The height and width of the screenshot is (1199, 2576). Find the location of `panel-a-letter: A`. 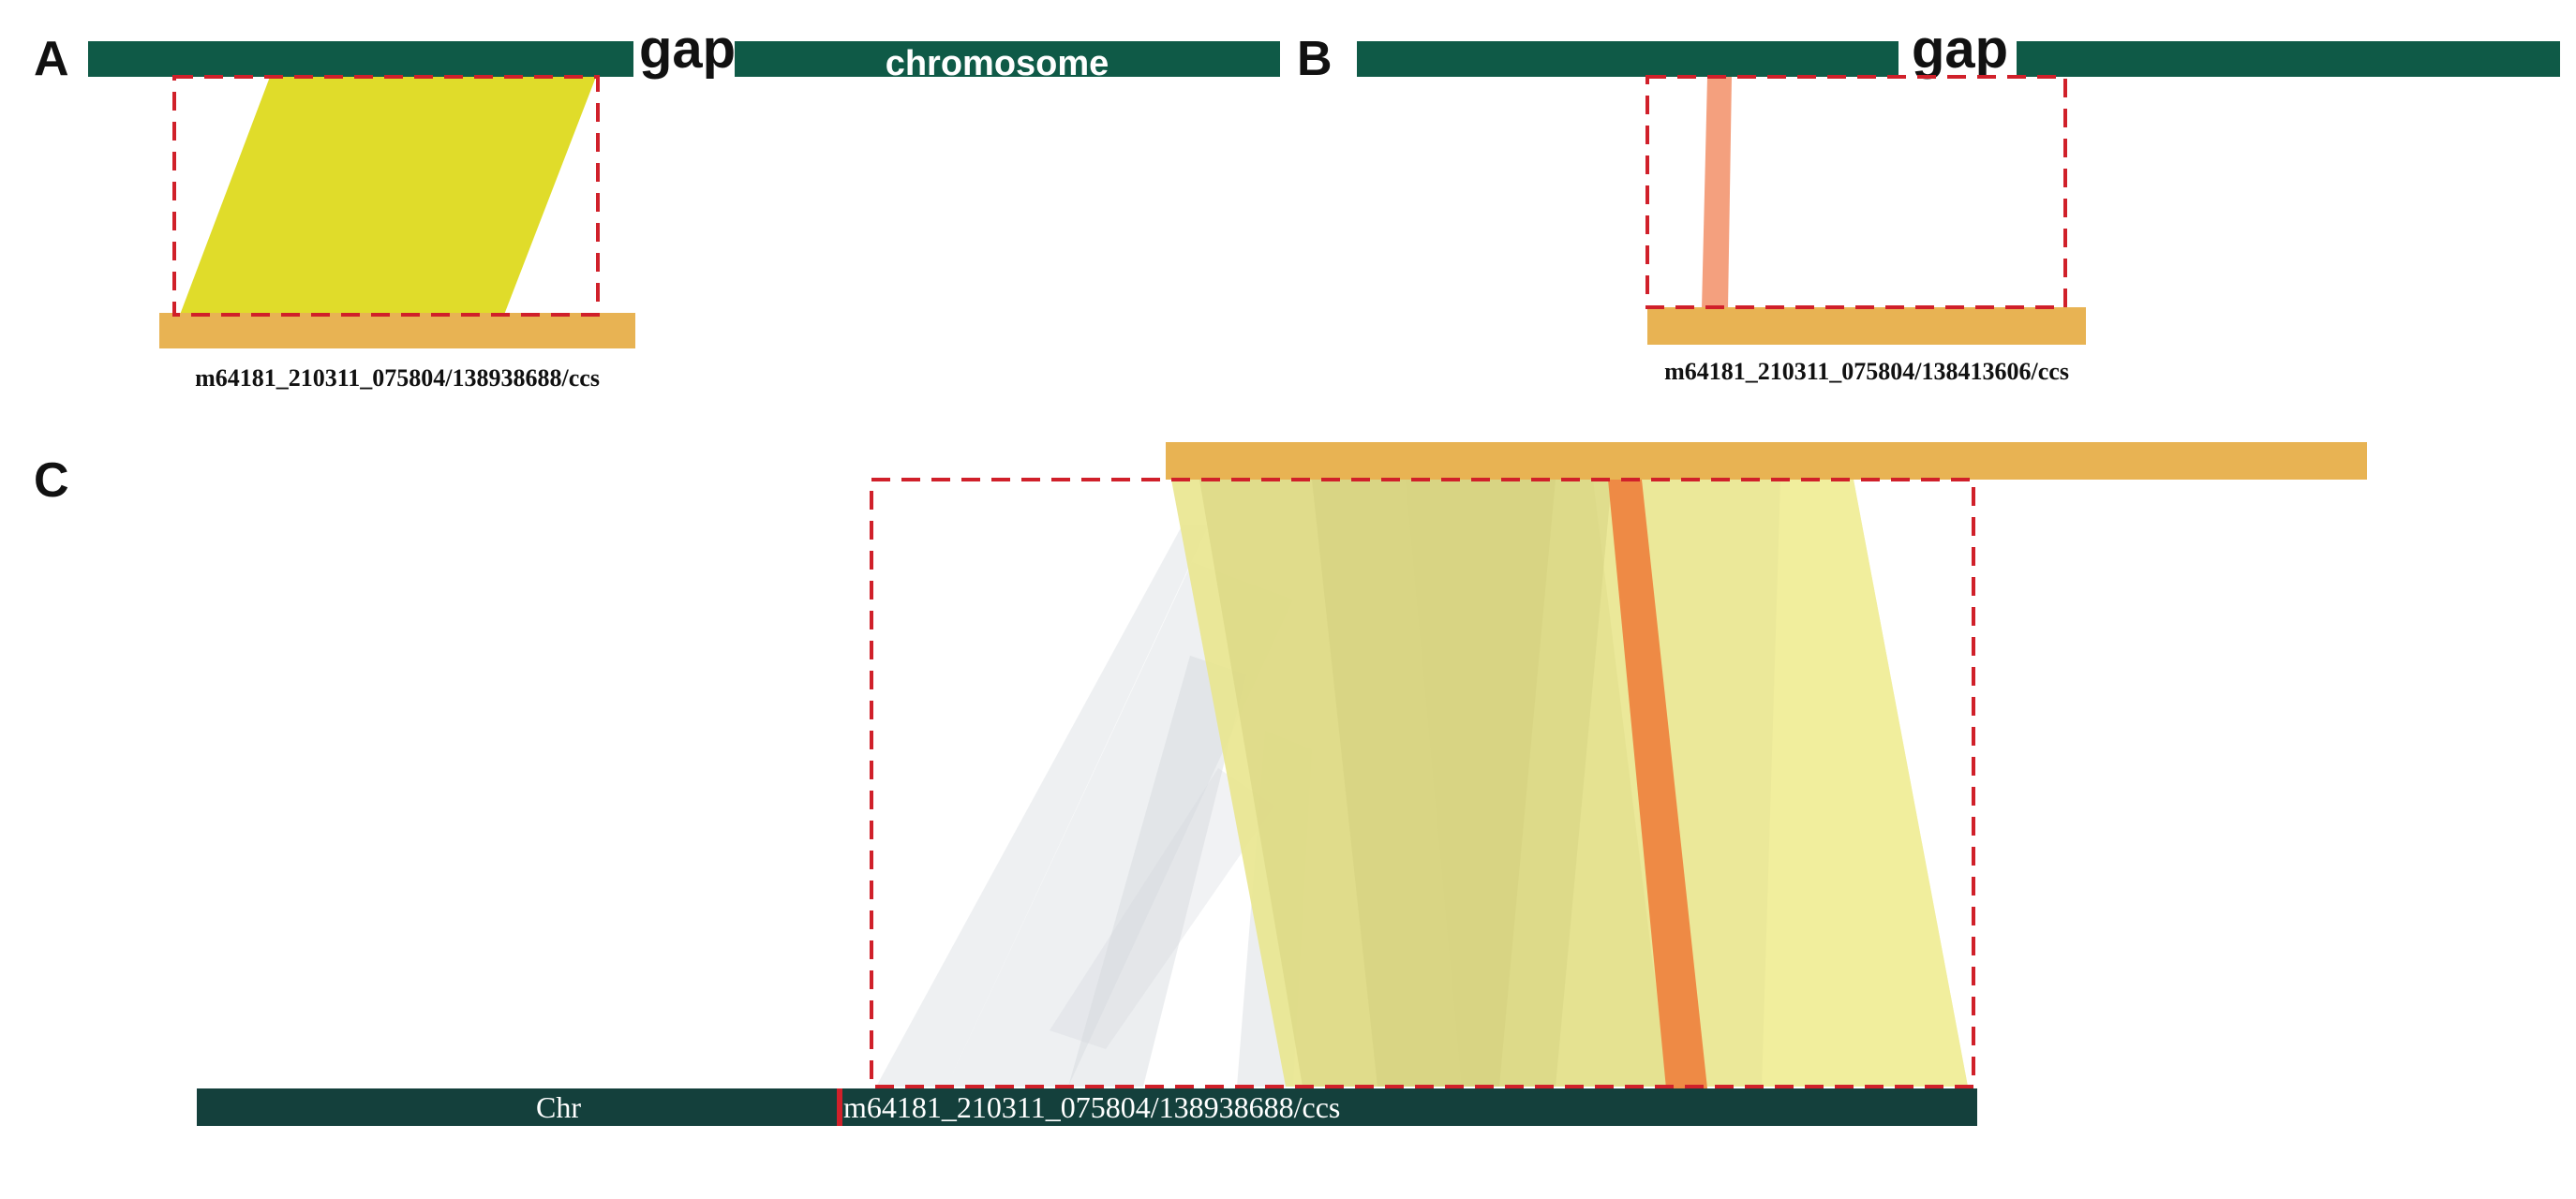

panel-a-letter: A is located at coordinates (51, 59).